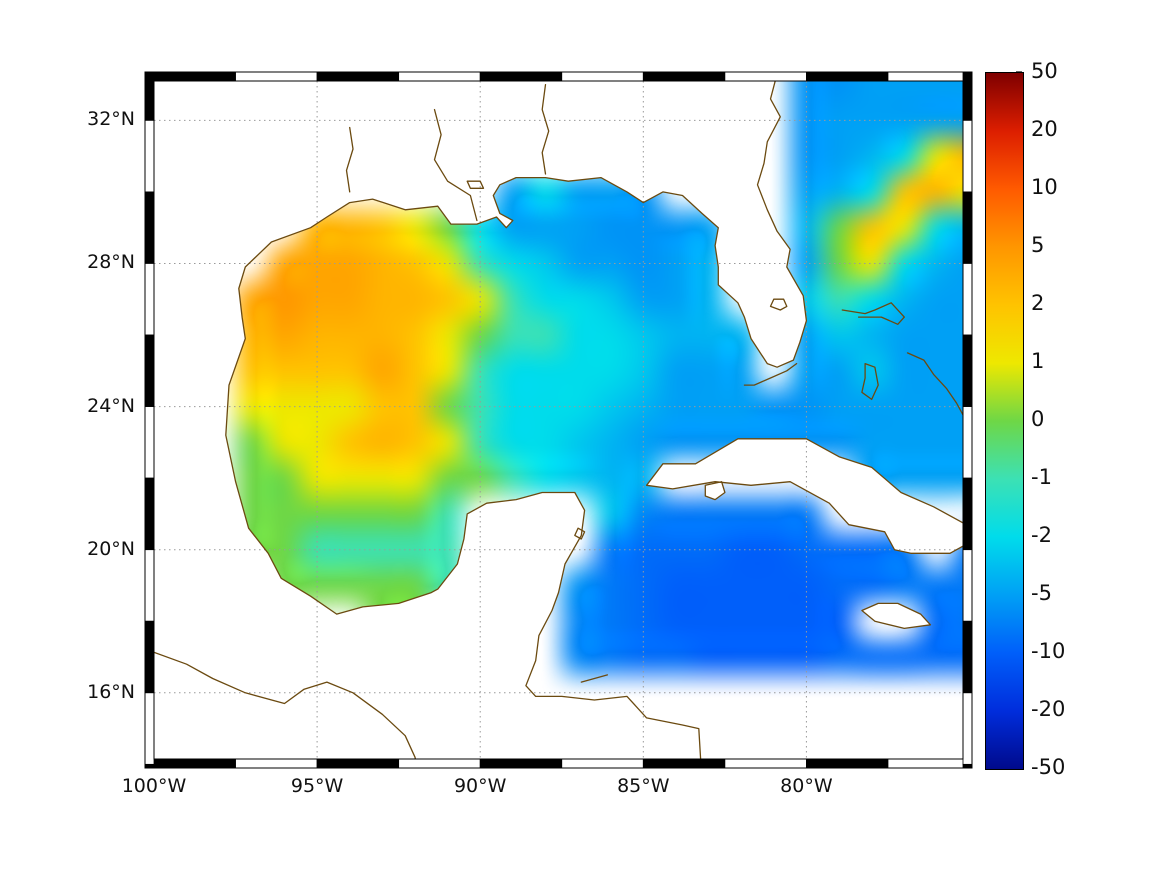 This screenshot has width=1167, height=875. I want to click on x-tick-label: 90°W, so click(480, 786).